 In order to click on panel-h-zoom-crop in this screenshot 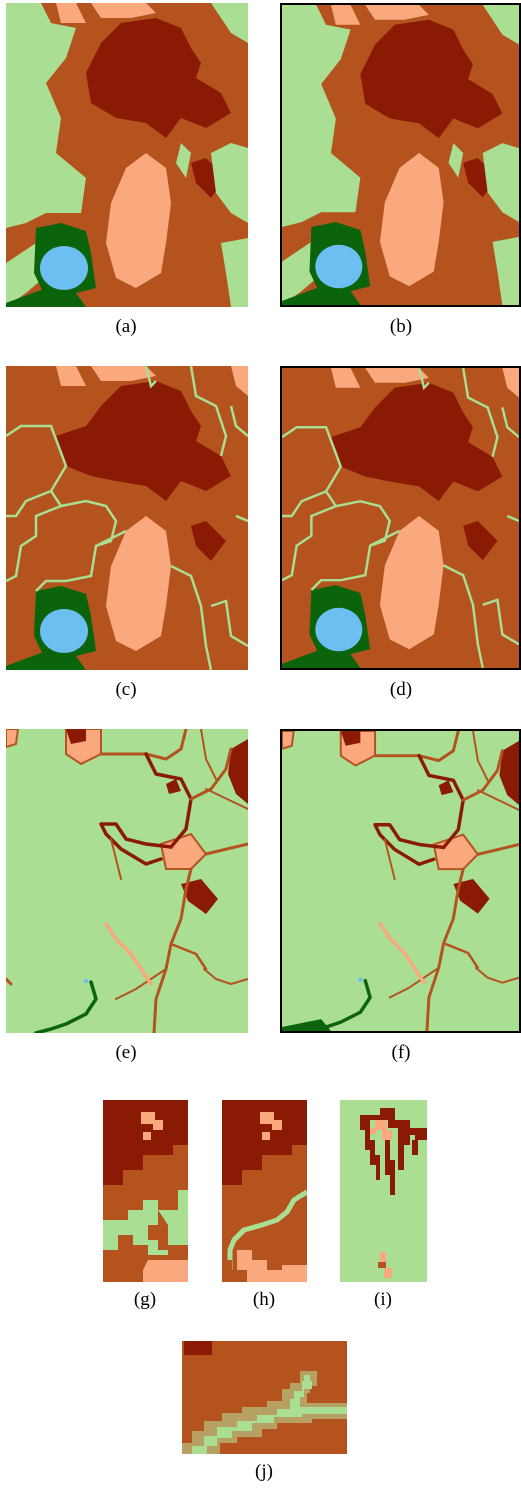, I will do `click(264, 1191)`.